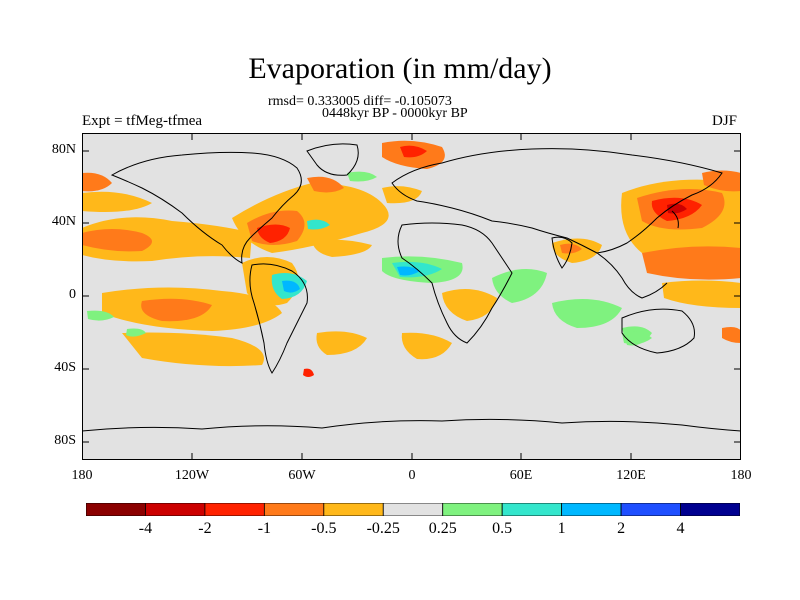  What do you see at coordinates (502, 528) in the screenshot?
I see `colorbar-label: 0.5` at bounding box center [502, 528].